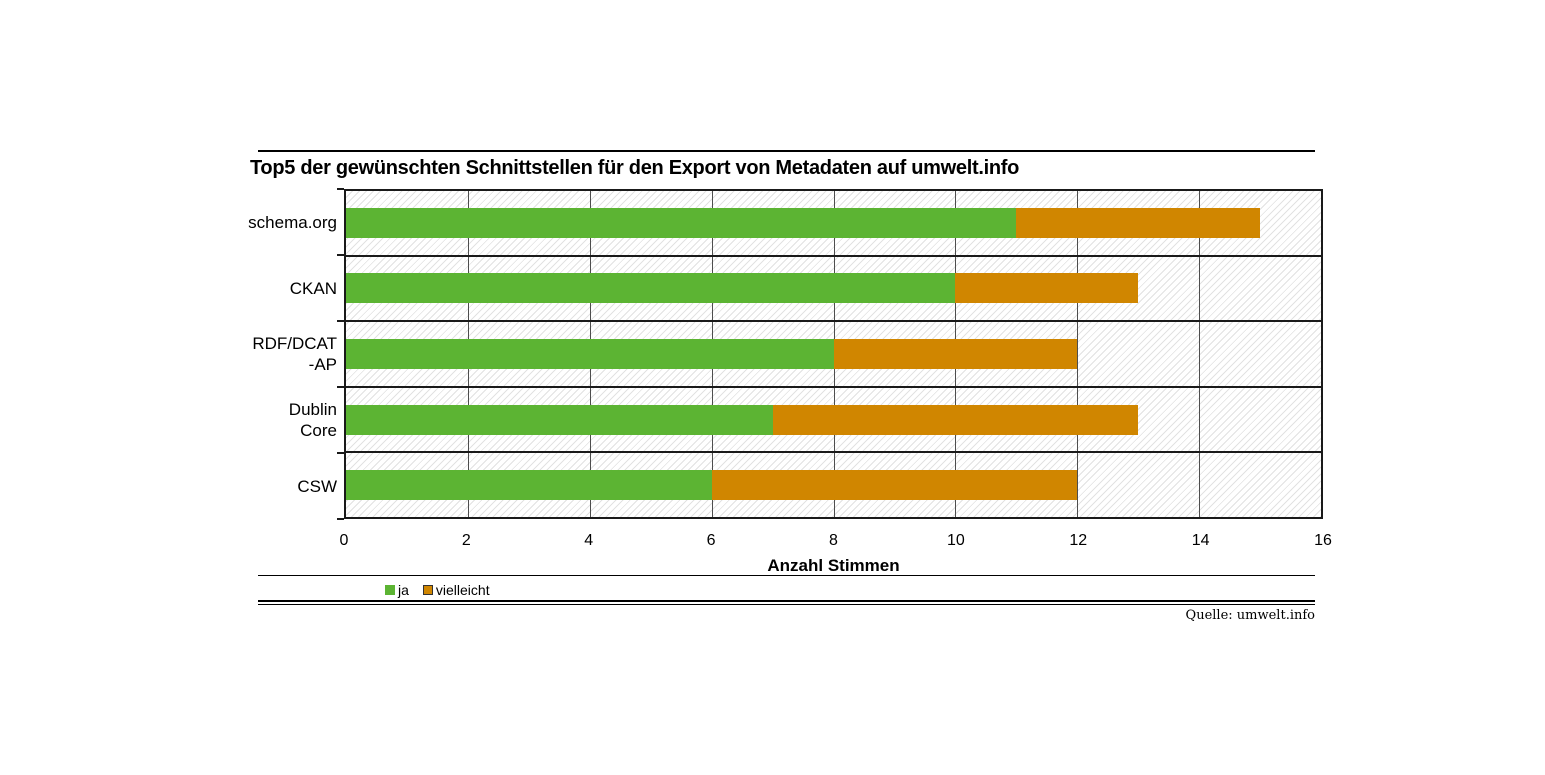  What do you see at coordinates (786, 602) in the screenshot?
I see `bottom-divider` at bounding box center [786, 602].